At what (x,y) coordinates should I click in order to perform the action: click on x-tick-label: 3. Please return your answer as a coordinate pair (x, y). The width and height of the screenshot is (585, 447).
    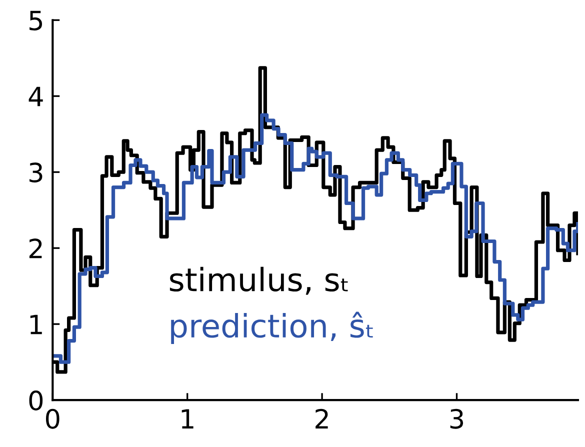
    Looking at the image, I should click on (457, 418).